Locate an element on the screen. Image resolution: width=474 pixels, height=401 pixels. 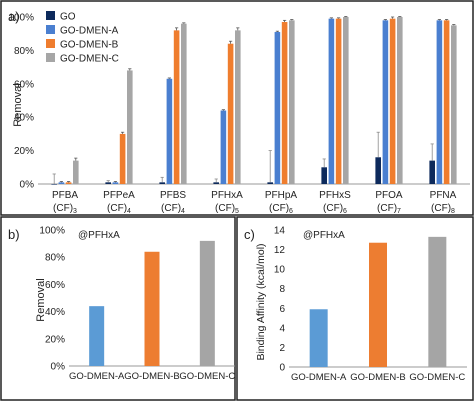
bar-go-dmen-a-pfbs is located at coordinates (169, 131).